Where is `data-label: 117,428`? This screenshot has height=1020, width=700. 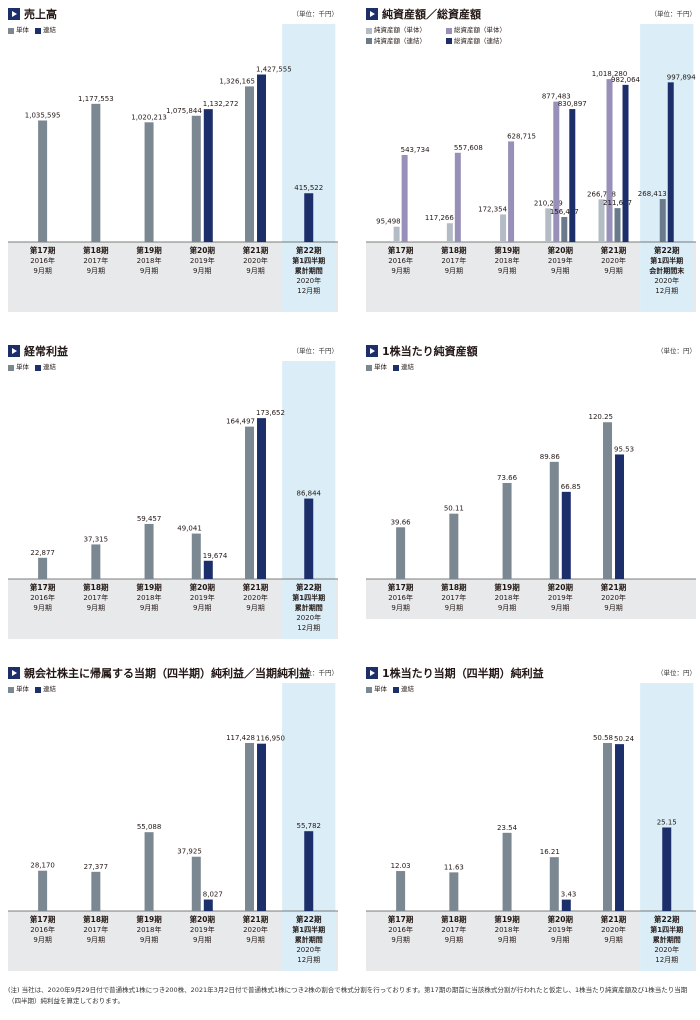 data-label: 117,428 is located at coordinates (240, 738).